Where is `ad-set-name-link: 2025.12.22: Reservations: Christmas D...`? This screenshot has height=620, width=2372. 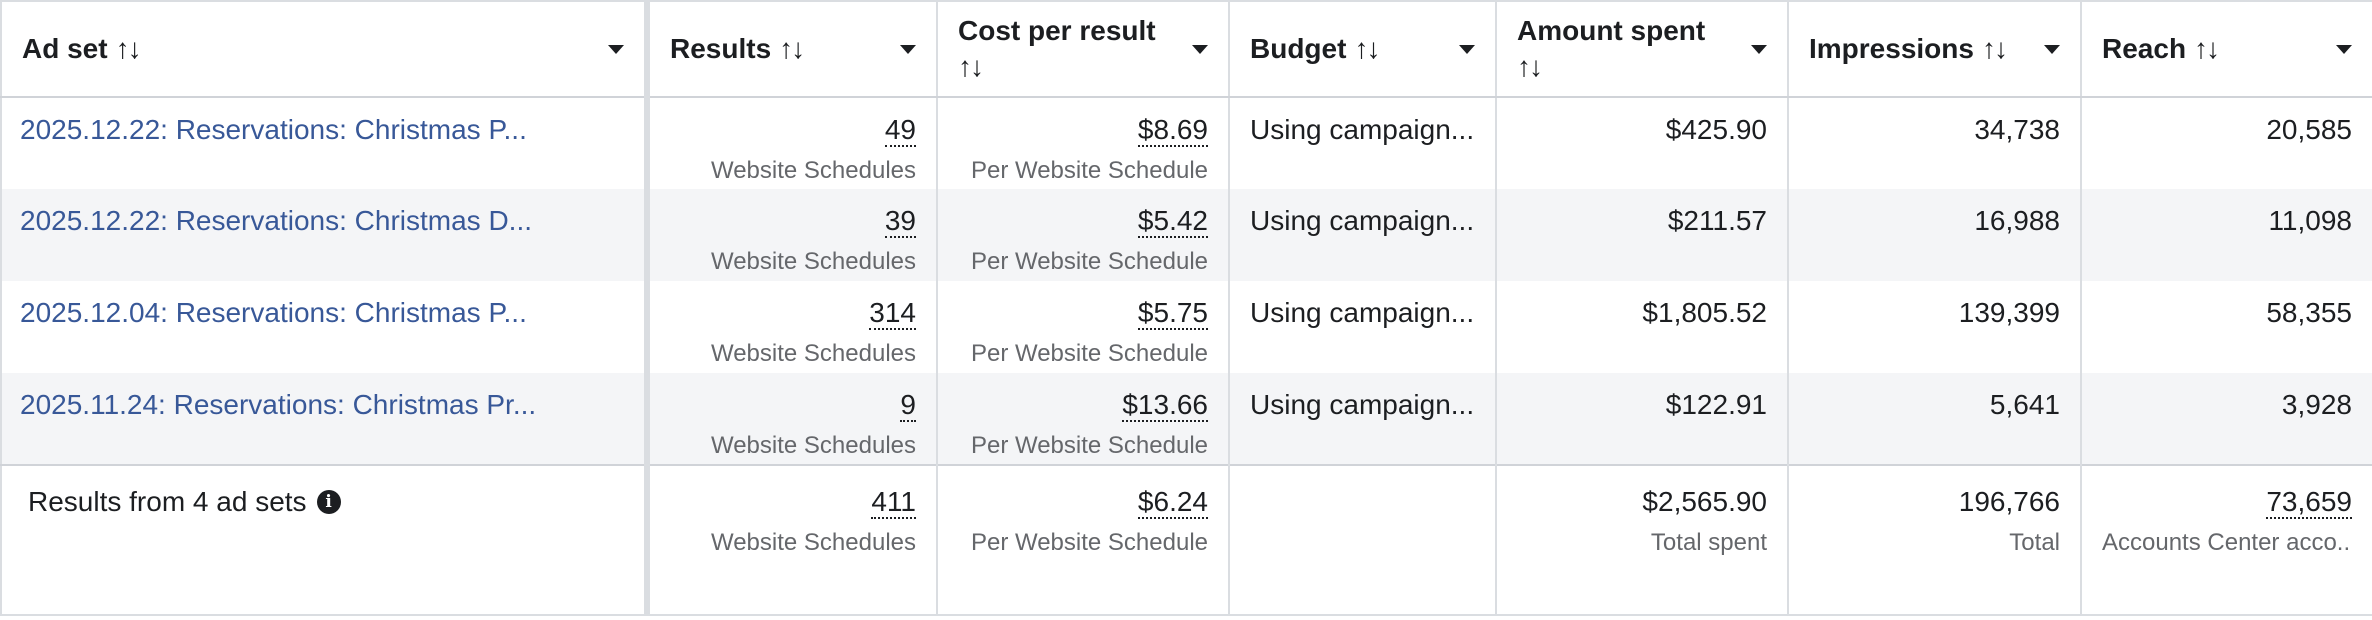 ad-set-name-link: 2025.12.22: Reservations: Christmas D... is located at coordinates (276, 220).